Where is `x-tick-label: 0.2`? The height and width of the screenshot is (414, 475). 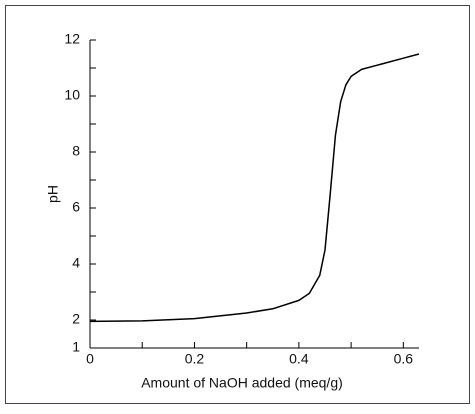
x-tick-label: 0.2 is located at coordinates (195, 359).